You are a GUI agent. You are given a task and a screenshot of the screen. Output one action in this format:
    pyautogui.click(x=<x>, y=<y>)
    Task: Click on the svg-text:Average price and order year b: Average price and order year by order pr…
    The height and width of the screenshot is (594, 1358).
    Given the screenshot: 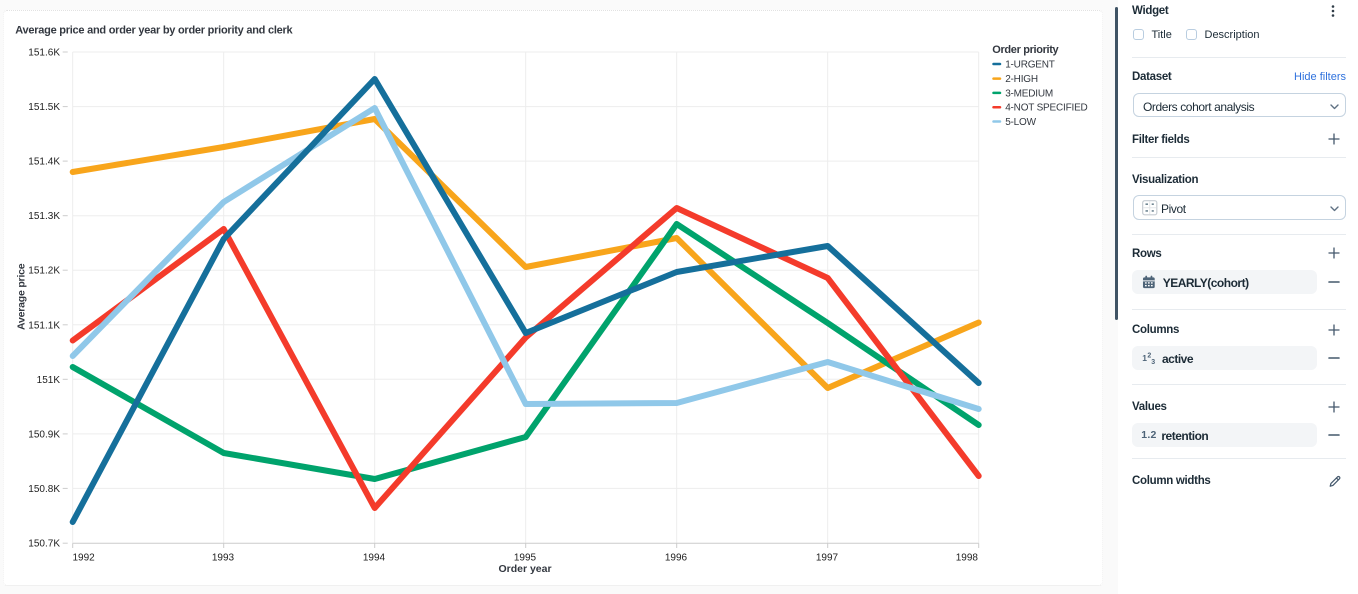 What is the action you would take?
    pyautogui.click(x=154, y=31)
    